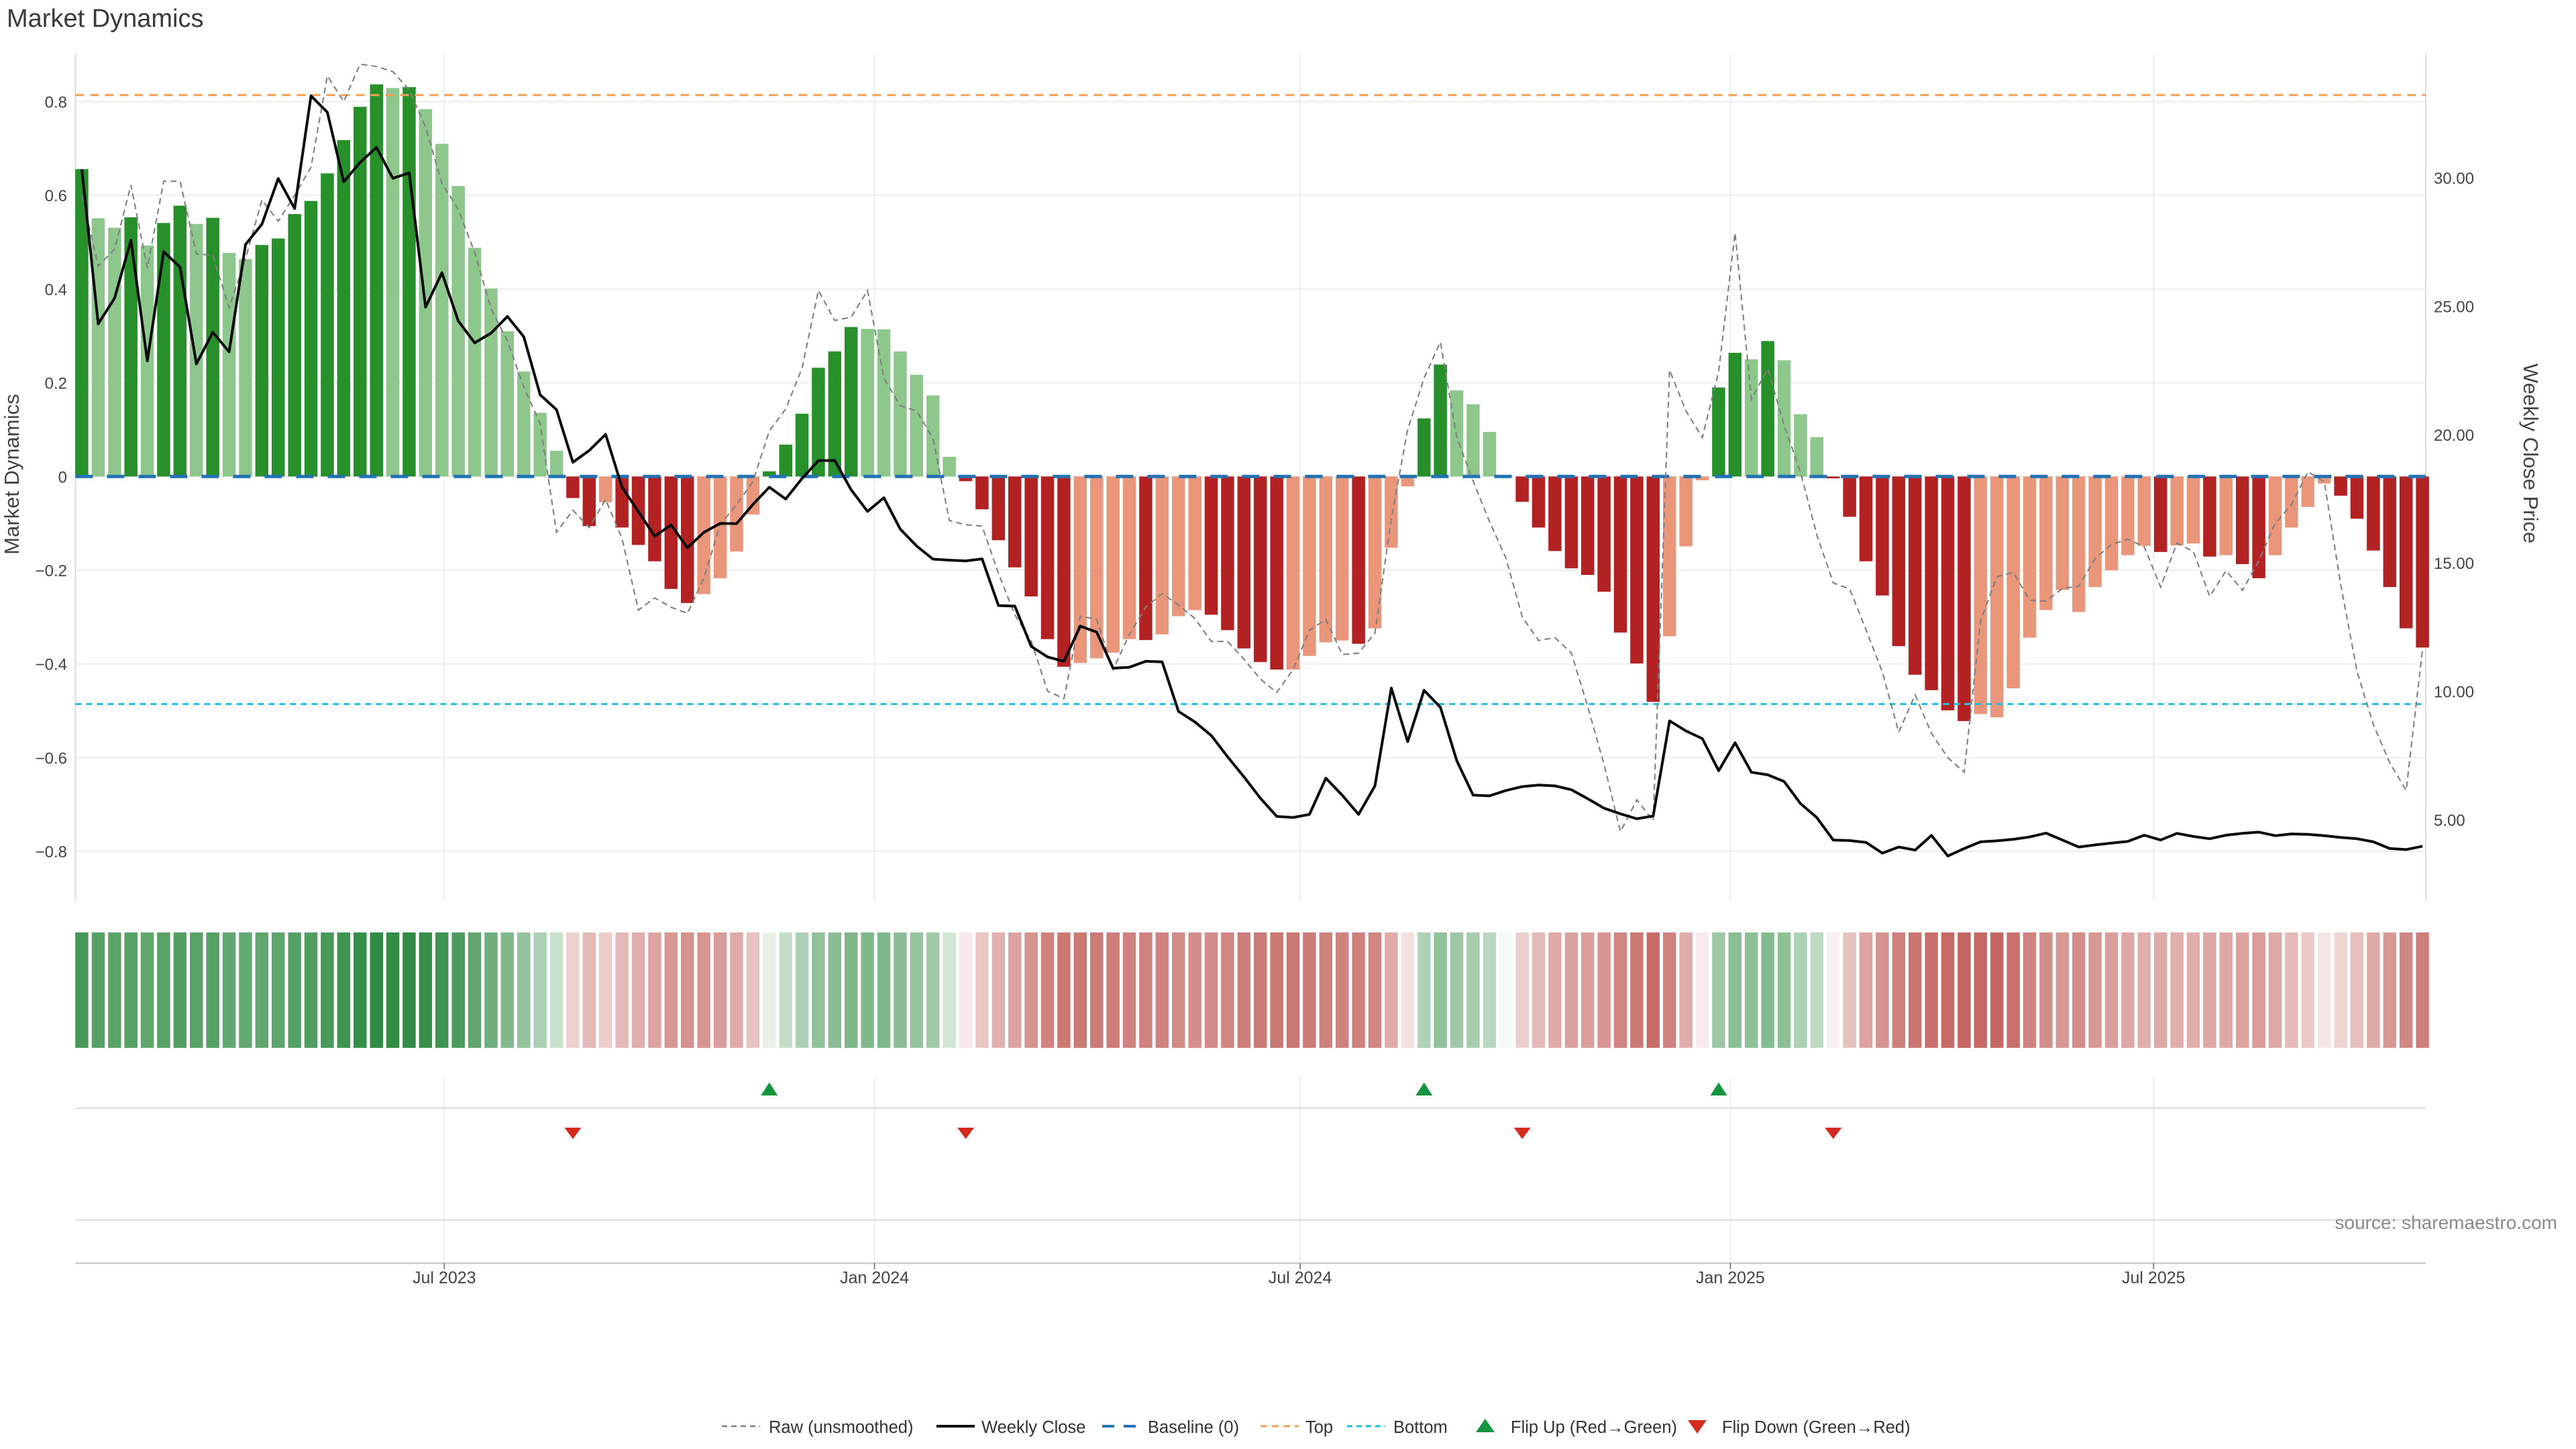  Describe the element at coordinates (51, 758) in the screenshot. I see `svg-text: −0.6` at that location.